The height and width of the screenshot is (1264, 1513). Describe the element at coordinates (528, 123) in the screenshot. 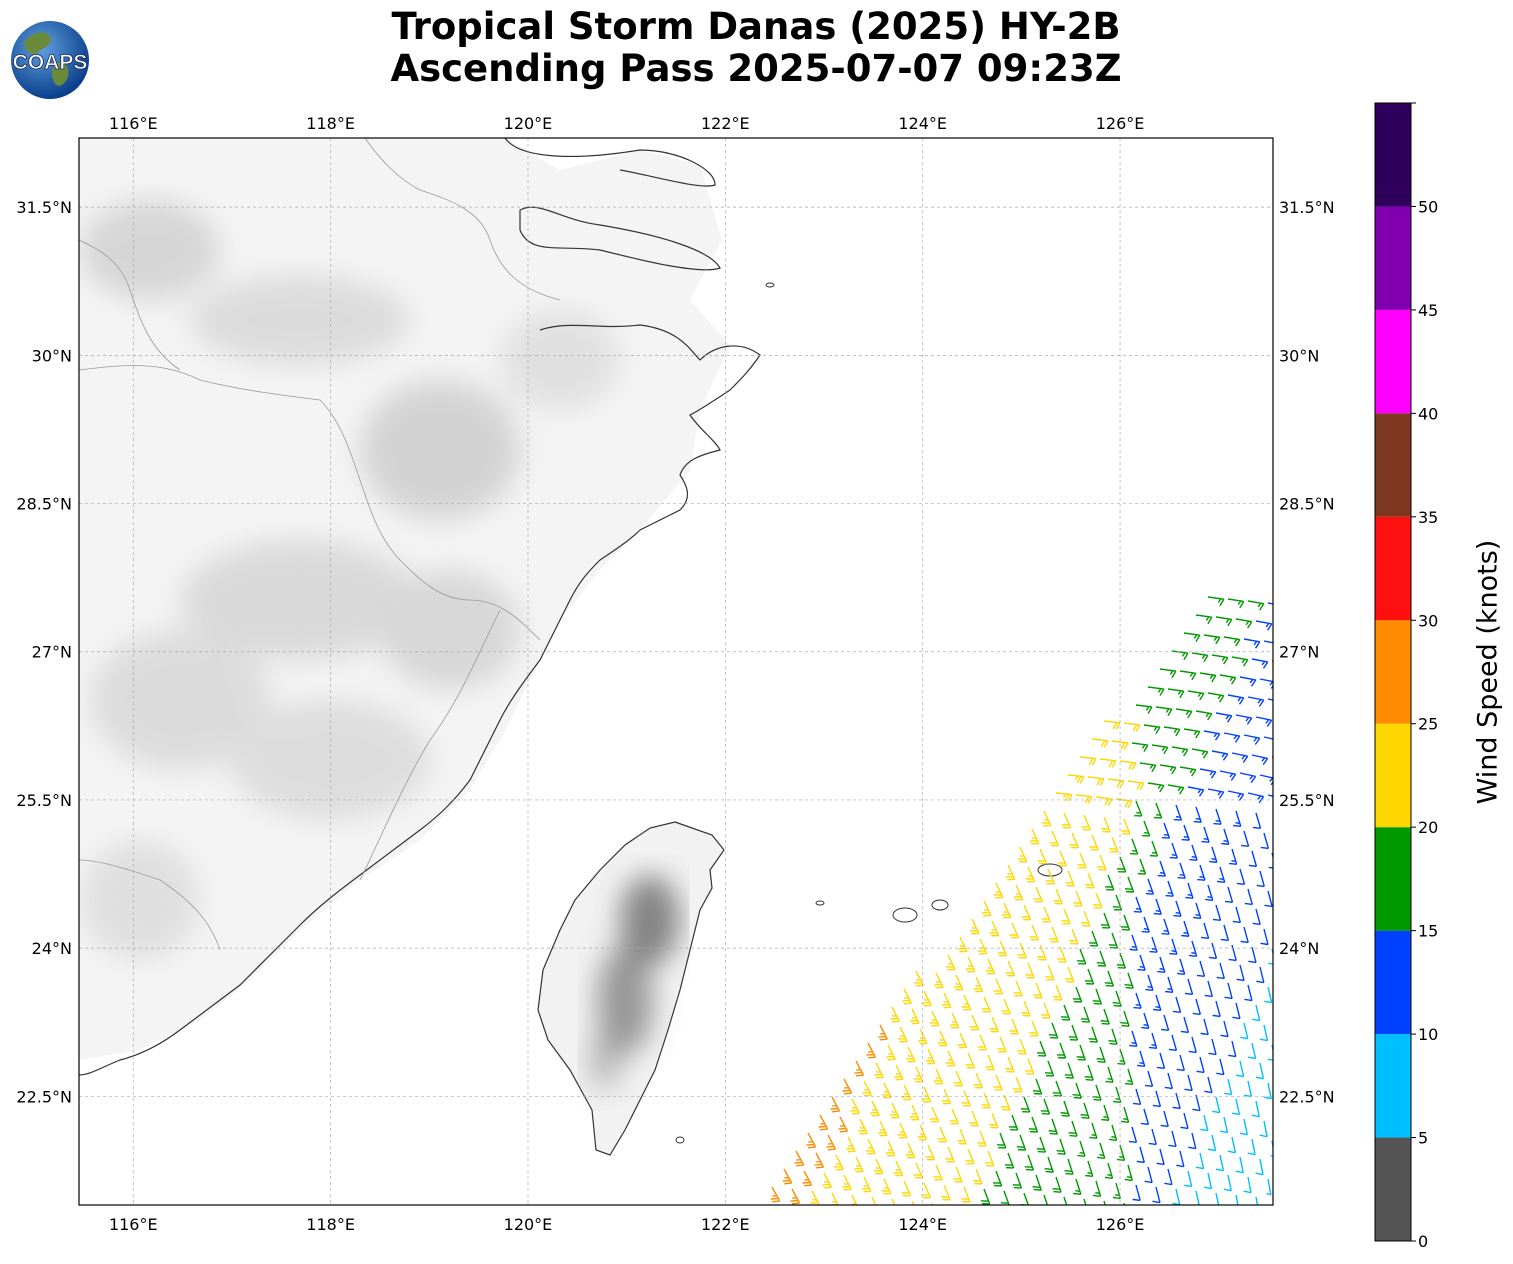

I see `lon-tick-label-top: 120°E` at that location.